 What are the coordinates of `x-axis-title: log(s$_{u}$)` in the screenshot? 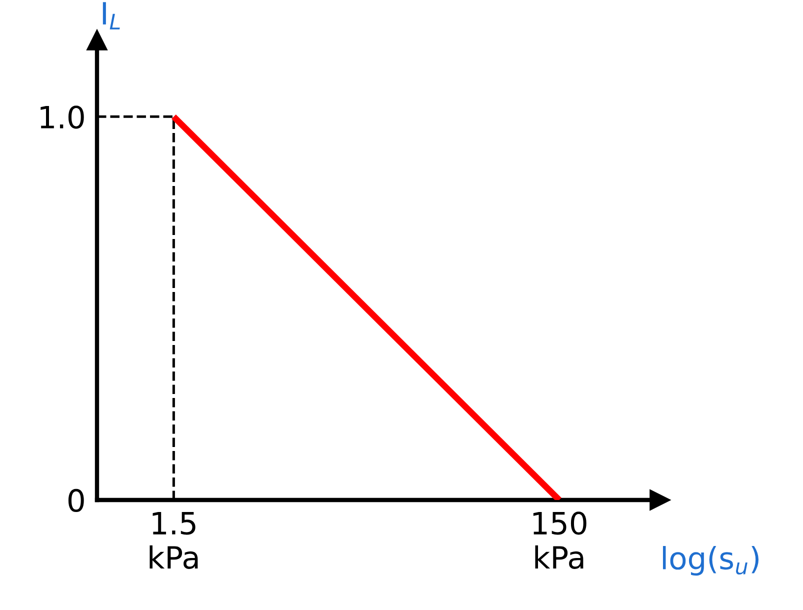 It's located at (710, 561).